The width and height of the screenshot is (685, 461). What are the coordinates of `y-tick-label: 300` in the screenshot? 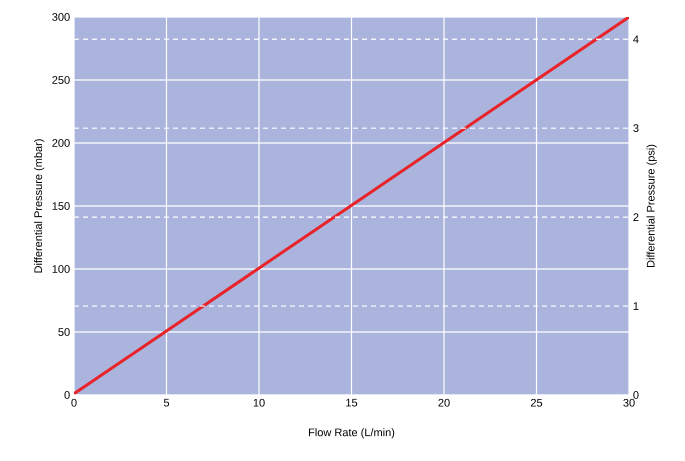 It's located at (61, 17).